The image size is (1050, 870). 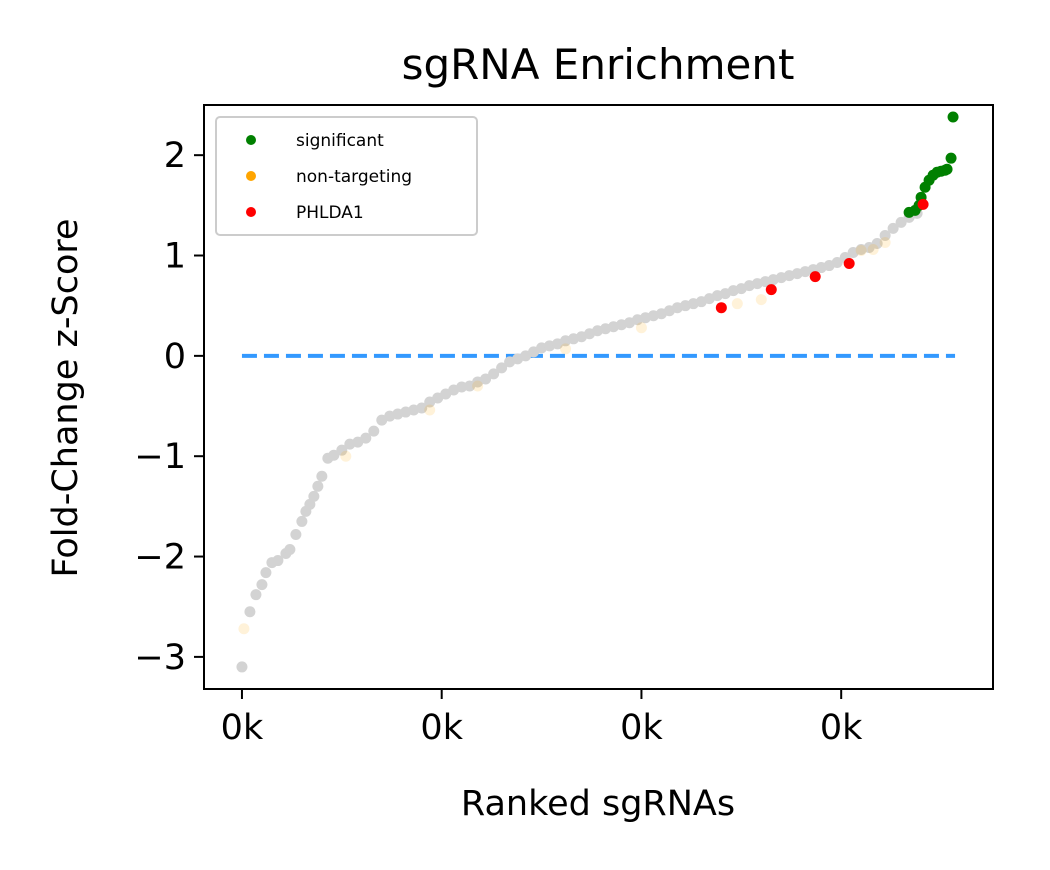 What do you see at coordinates (175, 257) in the screenshot?
I see `y-tick-label: 1` at bounding box center [175, 257].